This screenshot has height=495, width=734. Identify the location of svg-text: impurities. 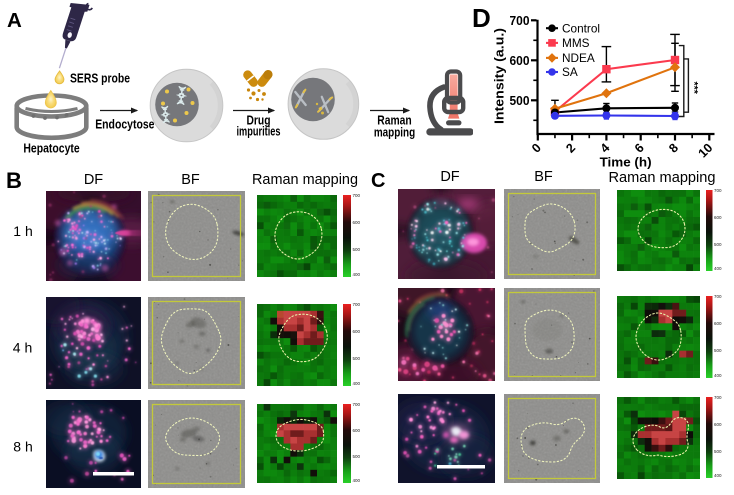
(259, 132).